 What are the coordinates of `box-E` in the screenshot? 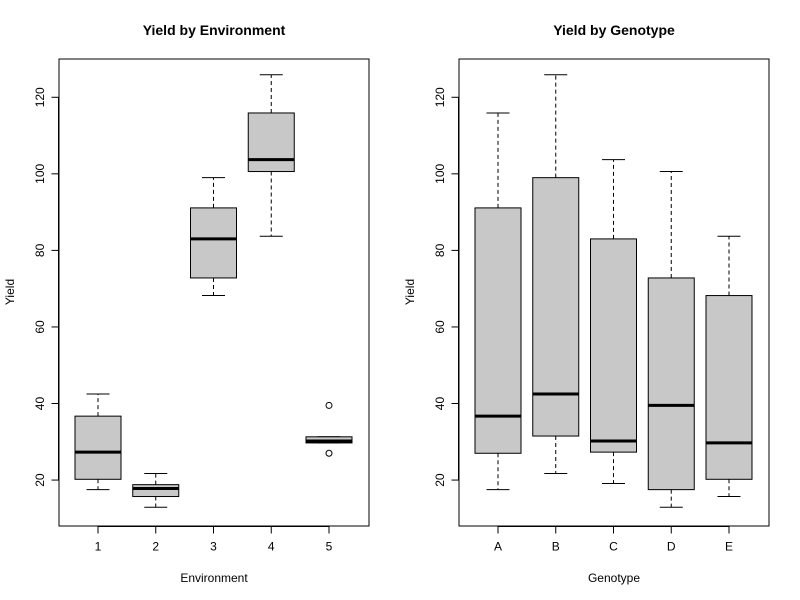 It's located at (729, 366).